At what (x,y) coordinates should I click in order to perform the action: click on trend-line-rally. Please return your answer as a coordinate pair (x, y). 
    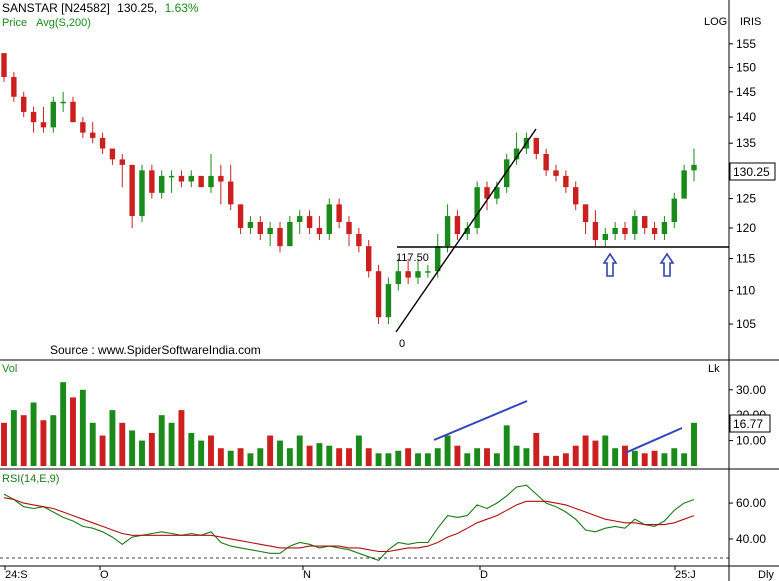
    Looking at the image, I should click on (466, 230).